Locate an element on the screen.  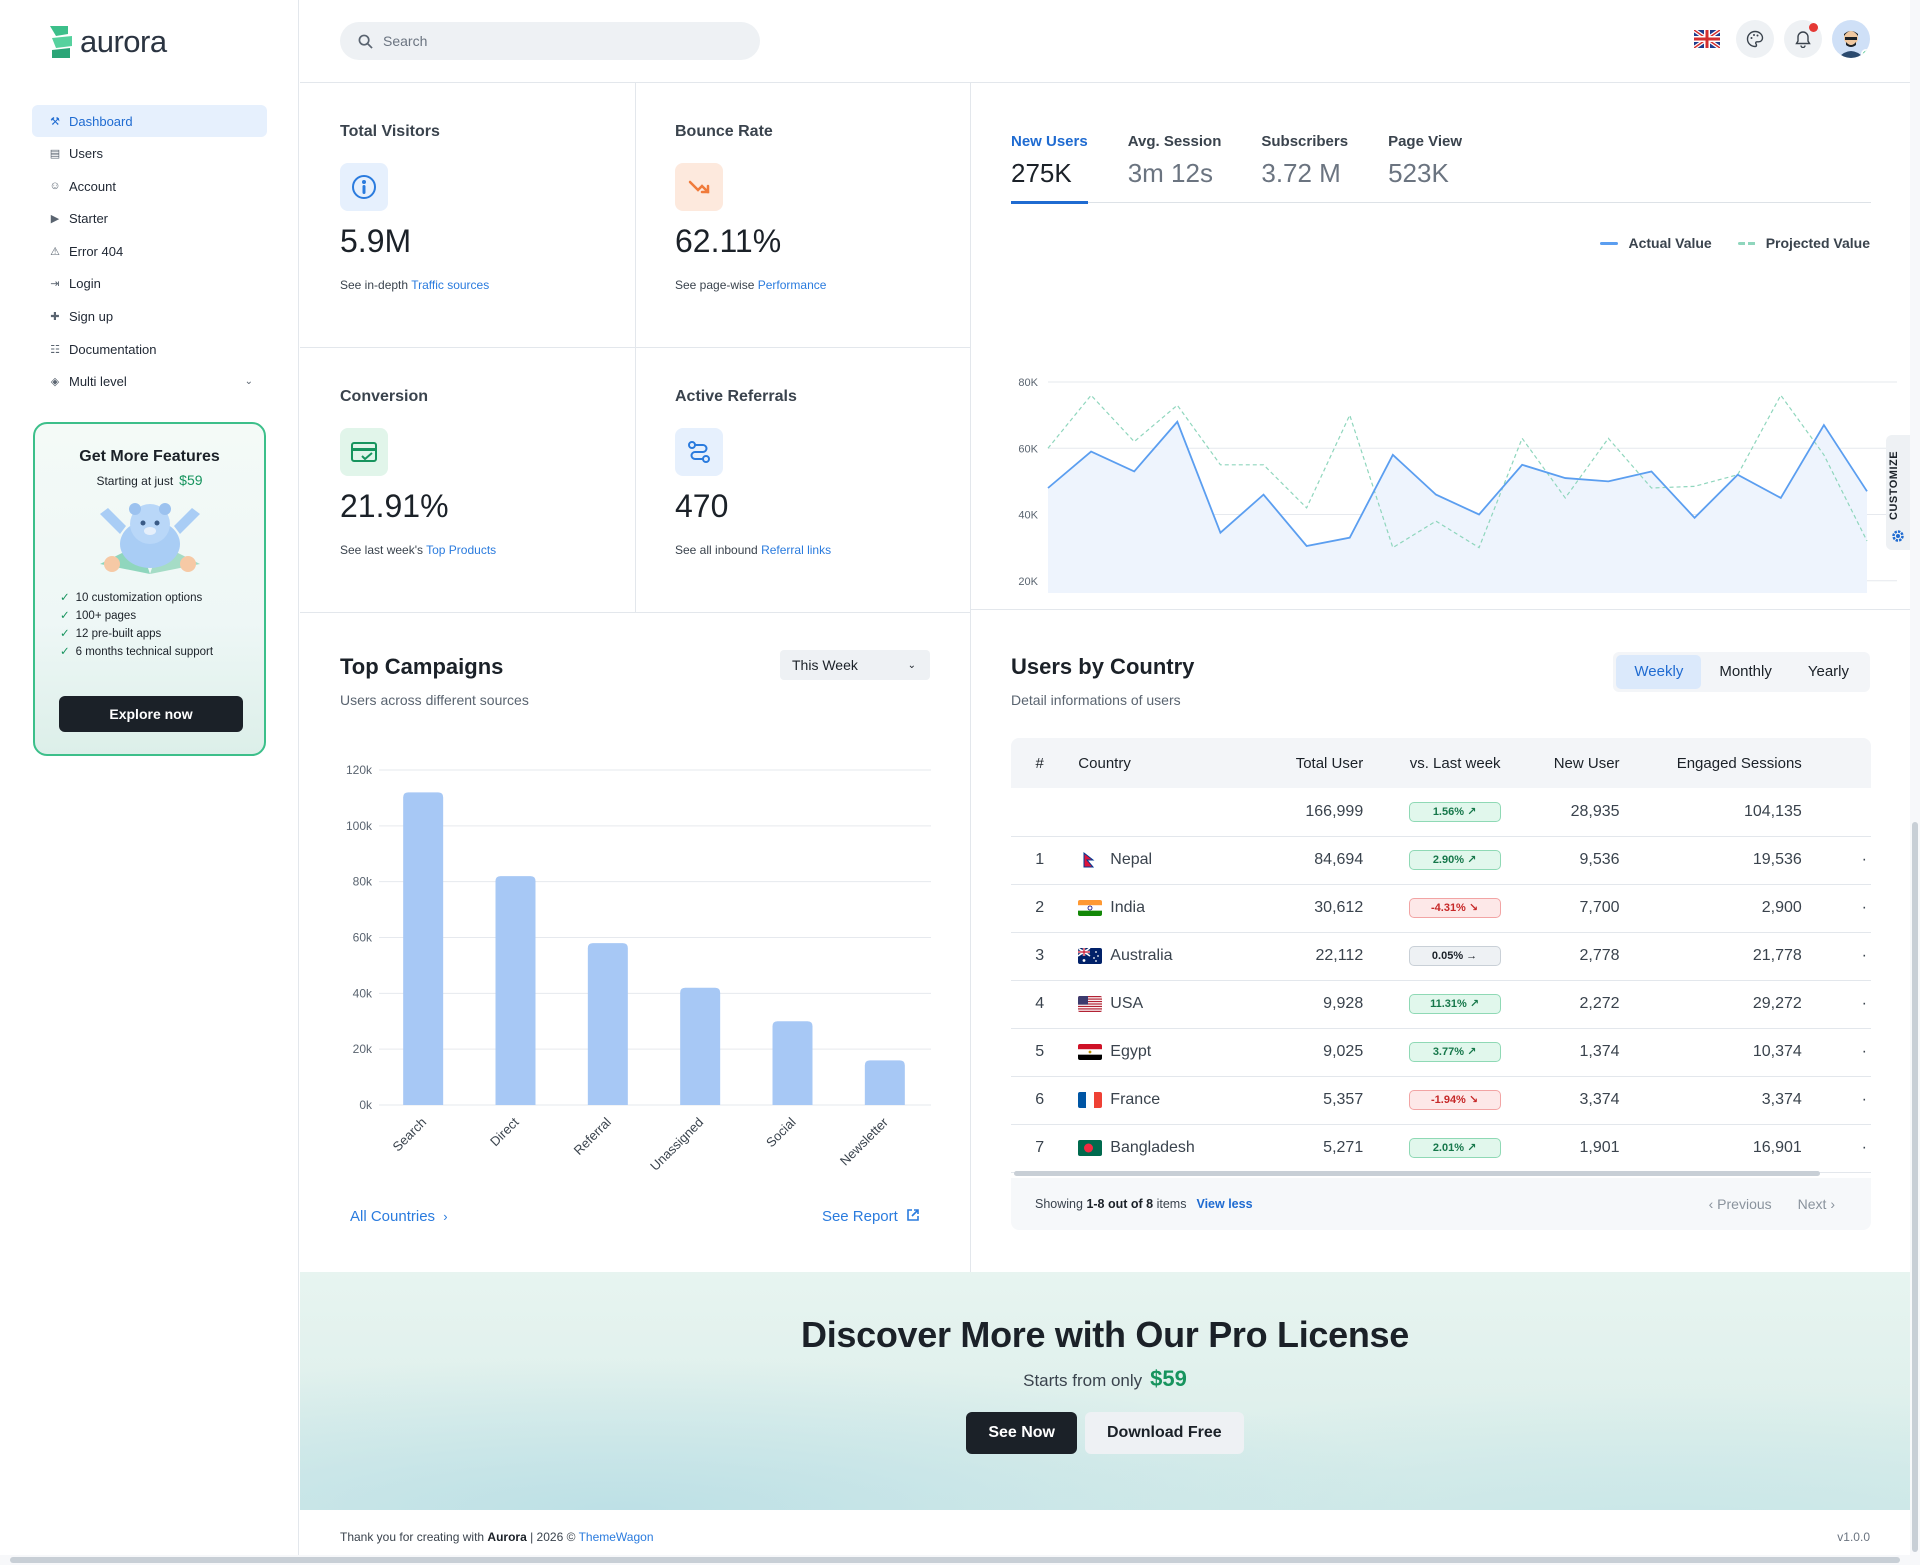
row-country: Egypt is located at coordinates (1131, 1052).